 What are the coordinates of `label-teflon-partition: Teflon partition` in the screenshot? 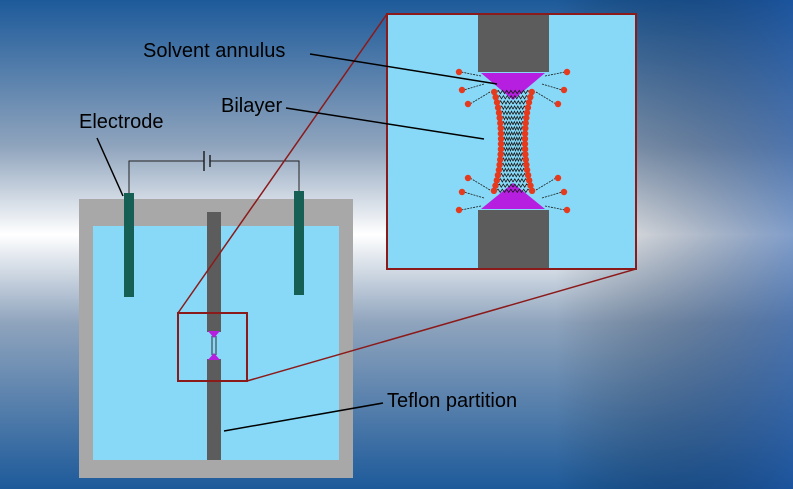 It's located at (452, 401).